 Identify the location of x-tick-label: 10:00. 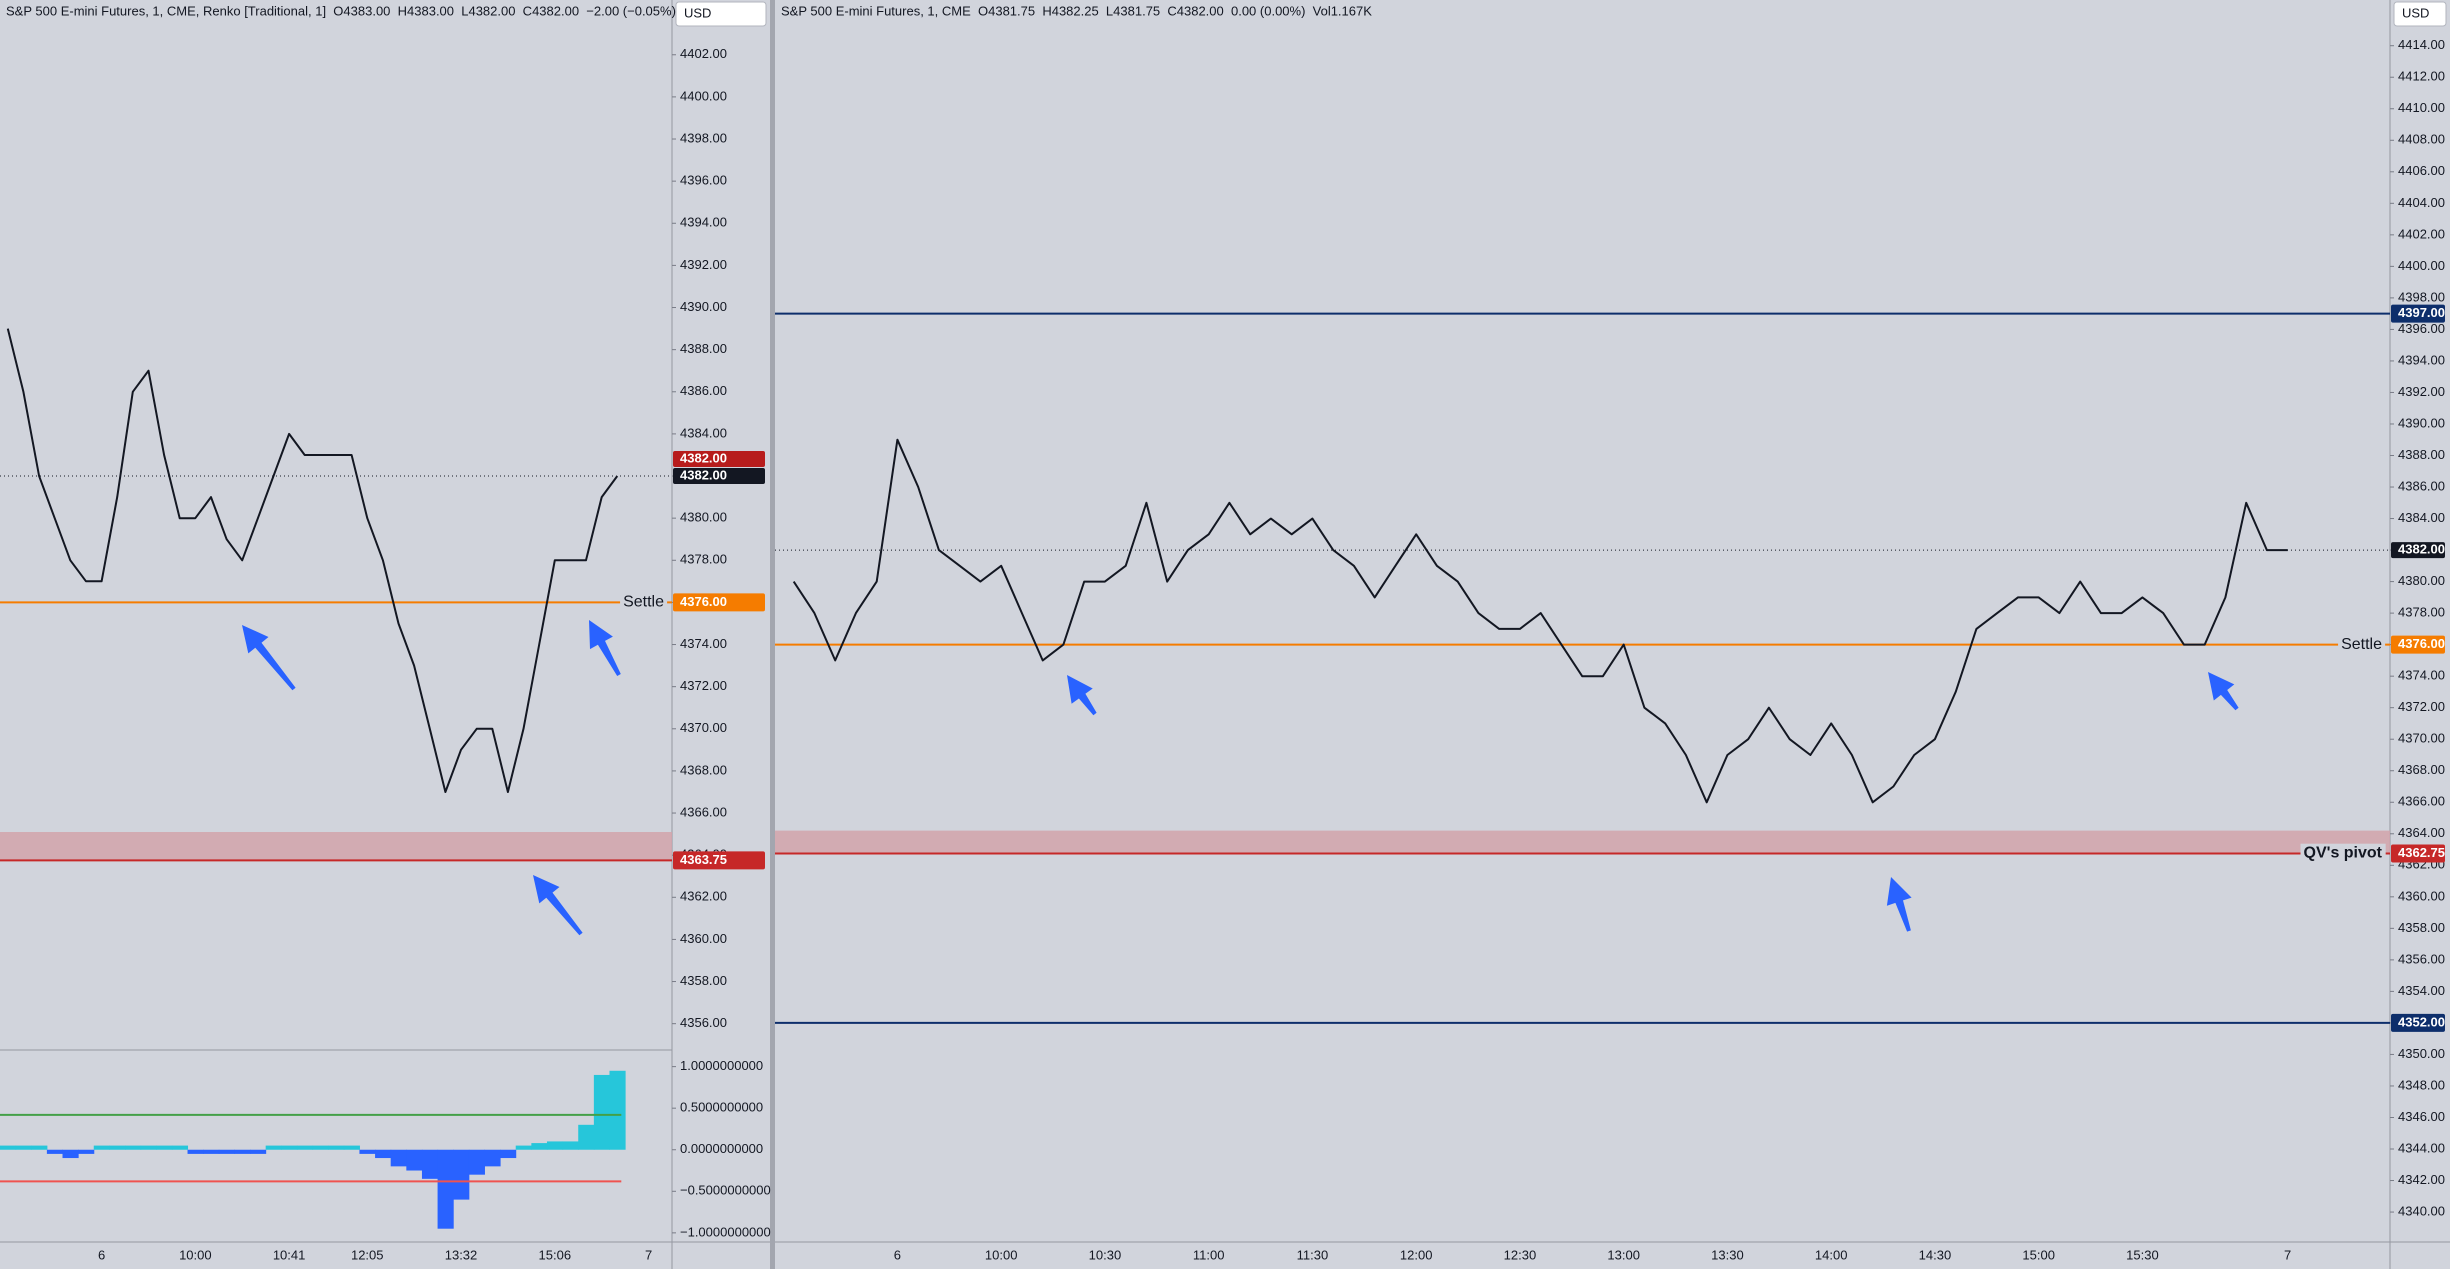
(195, 1254).